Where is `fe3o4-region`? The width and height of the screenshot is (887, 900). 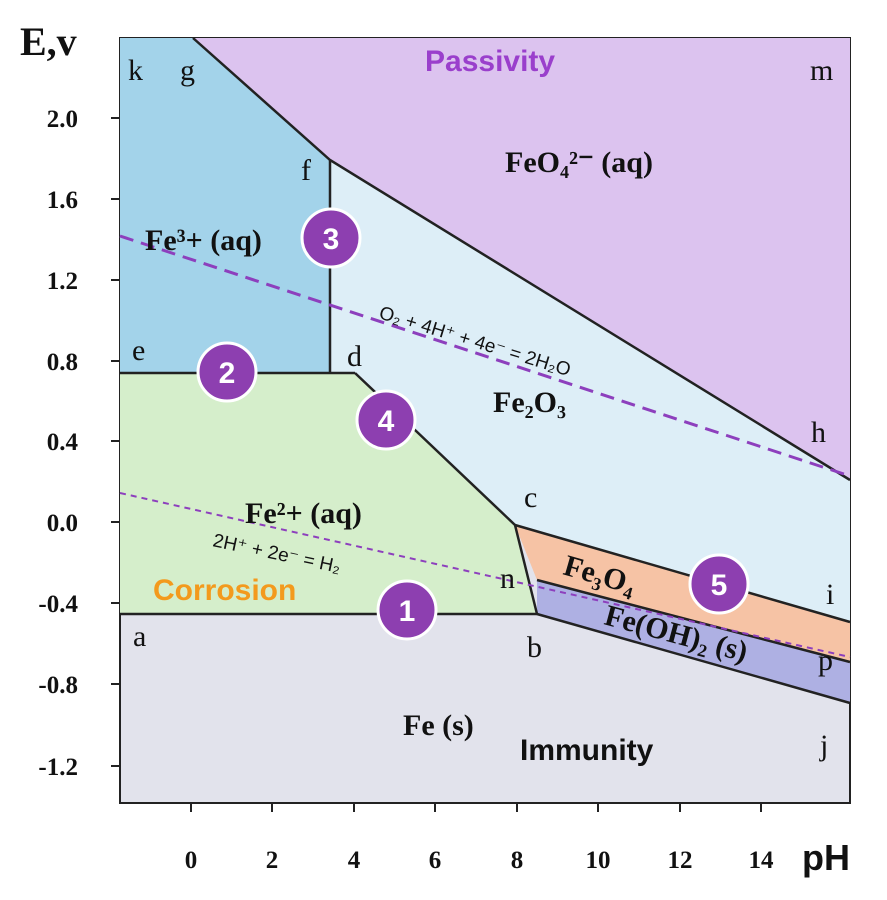
fe3o4-region is located at coordinates (682, 593).